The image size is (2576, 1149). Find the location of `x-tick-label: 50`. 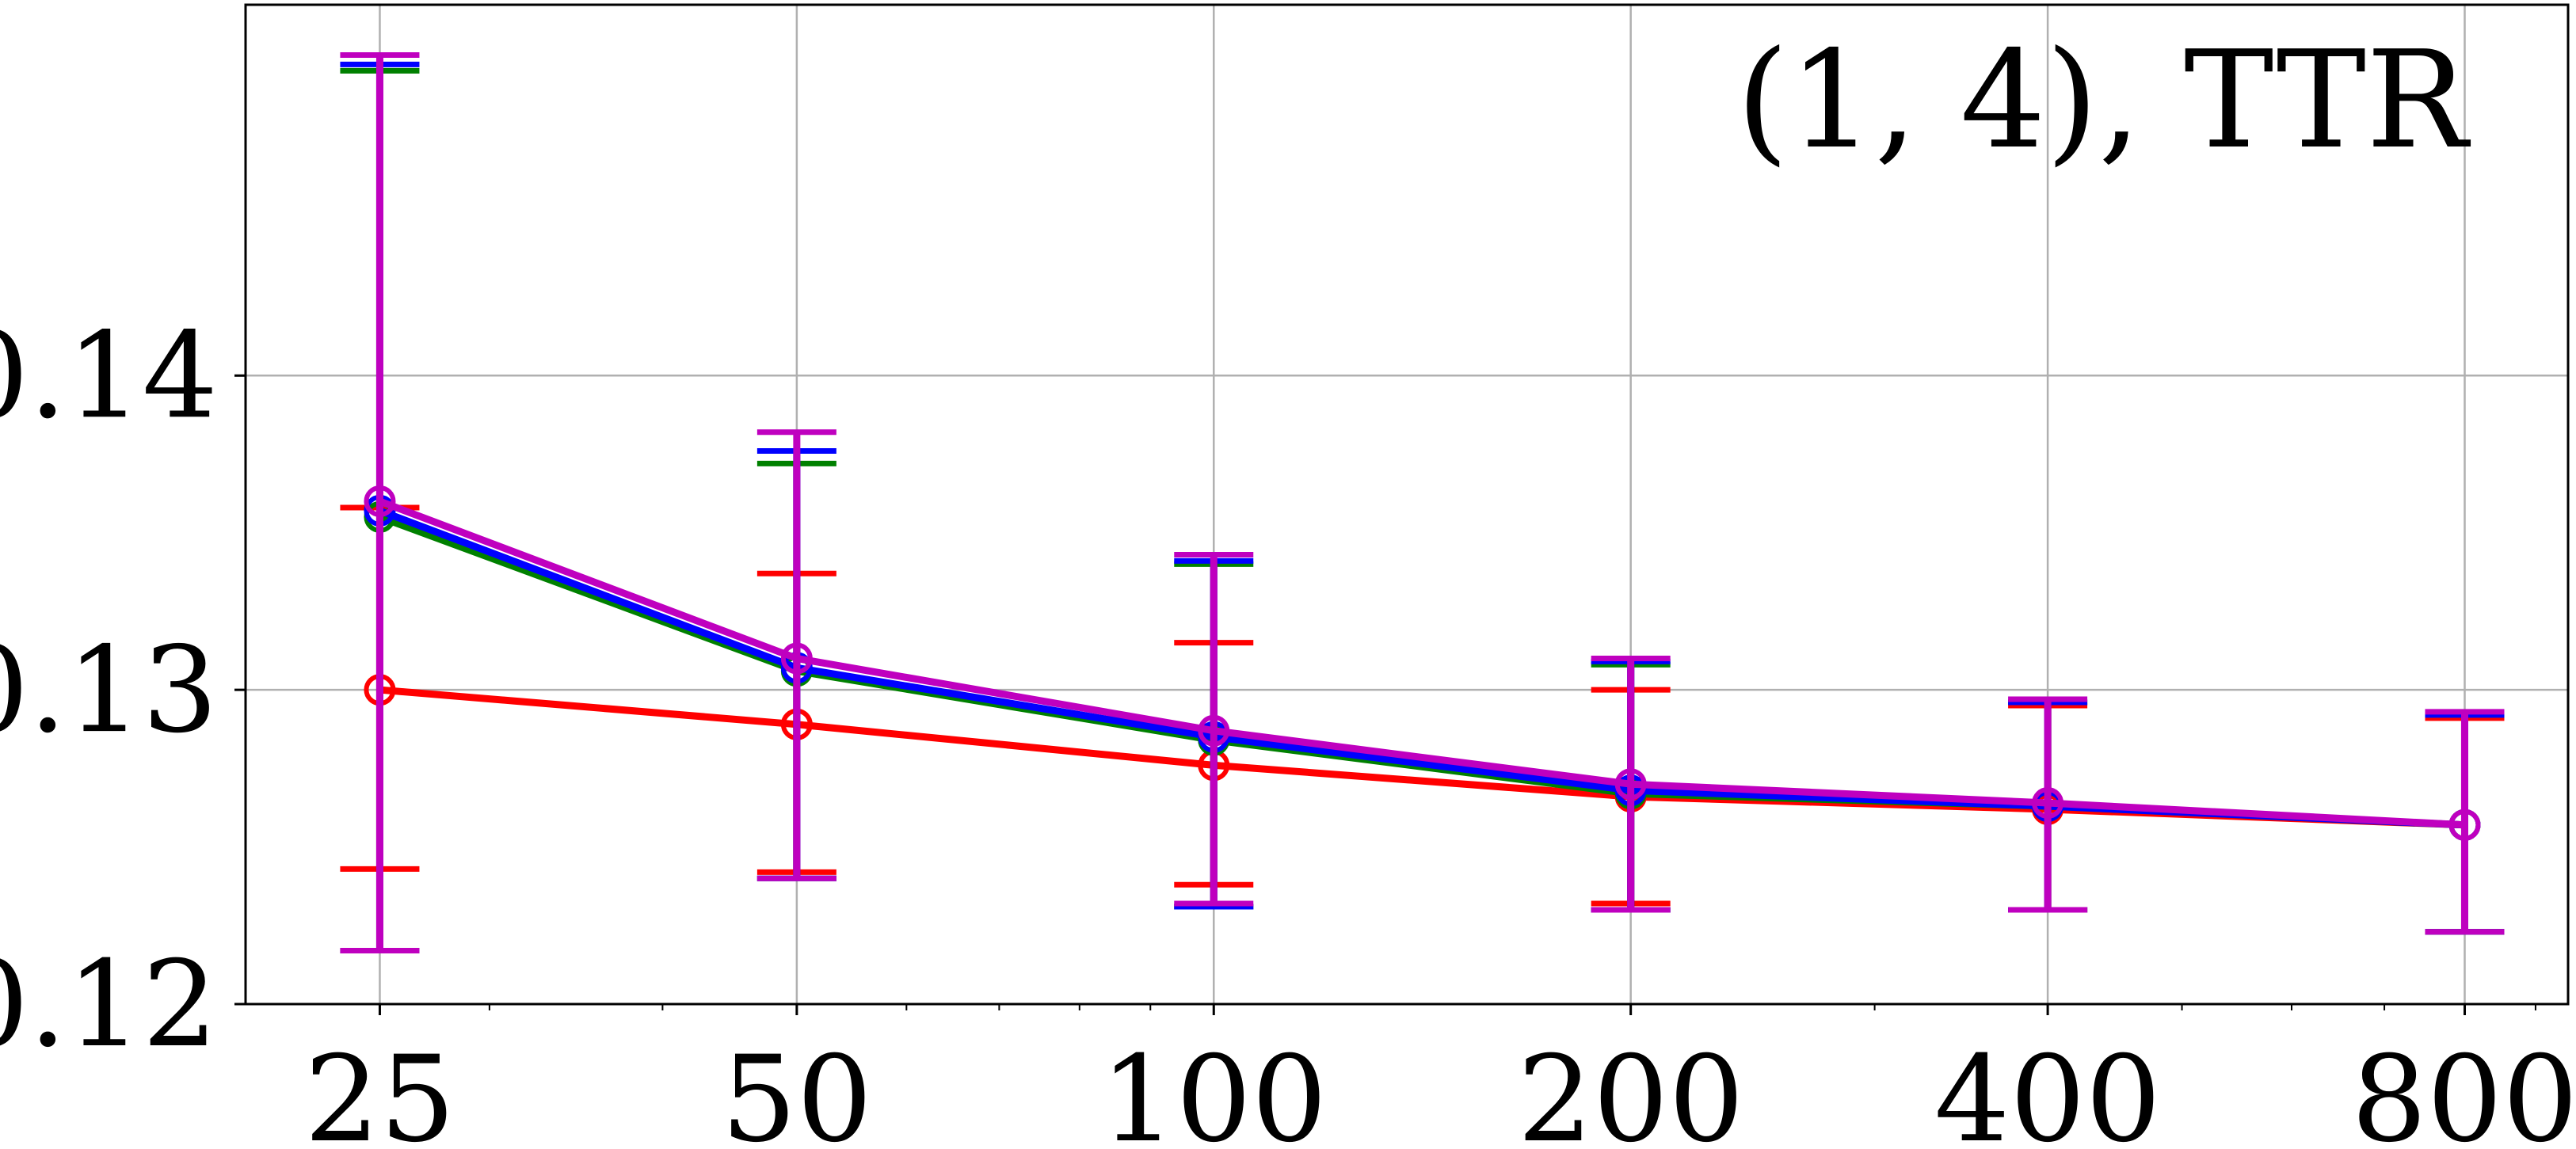

x-tick-label: 50 is located at coordinates (796, 1090).